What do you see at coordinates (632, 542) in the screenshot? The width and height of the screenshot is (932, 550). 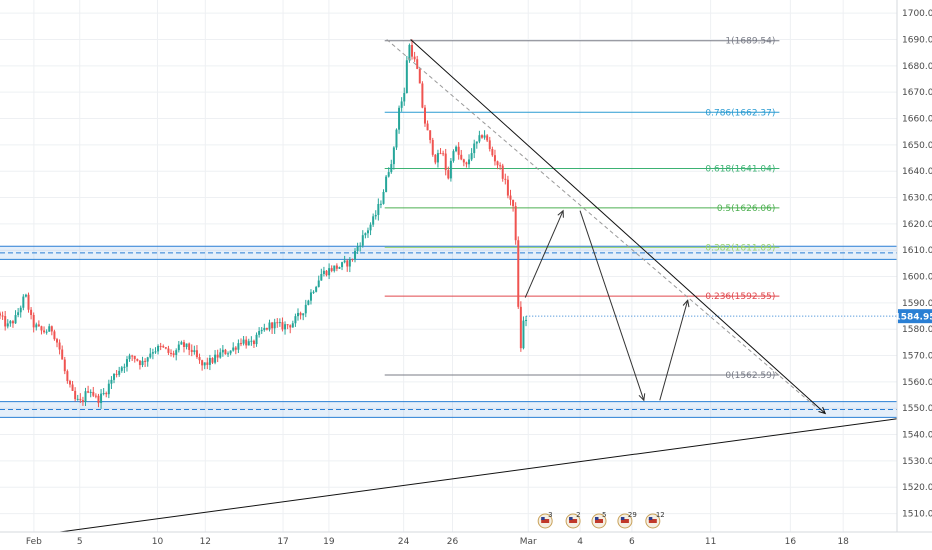 I see `x-tick-label: 6` at bounding box center [632, 542].